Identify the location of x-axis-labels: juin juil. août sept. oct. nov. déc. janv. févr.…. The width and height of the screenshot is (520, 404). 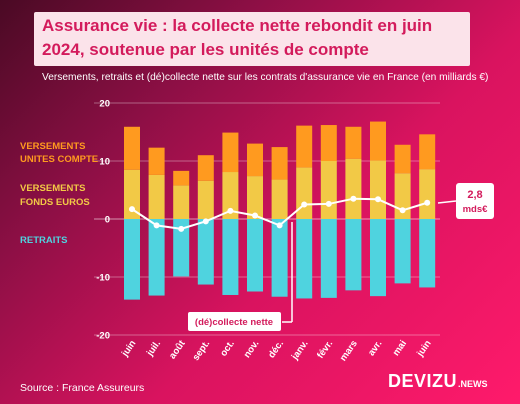
(276, 351).